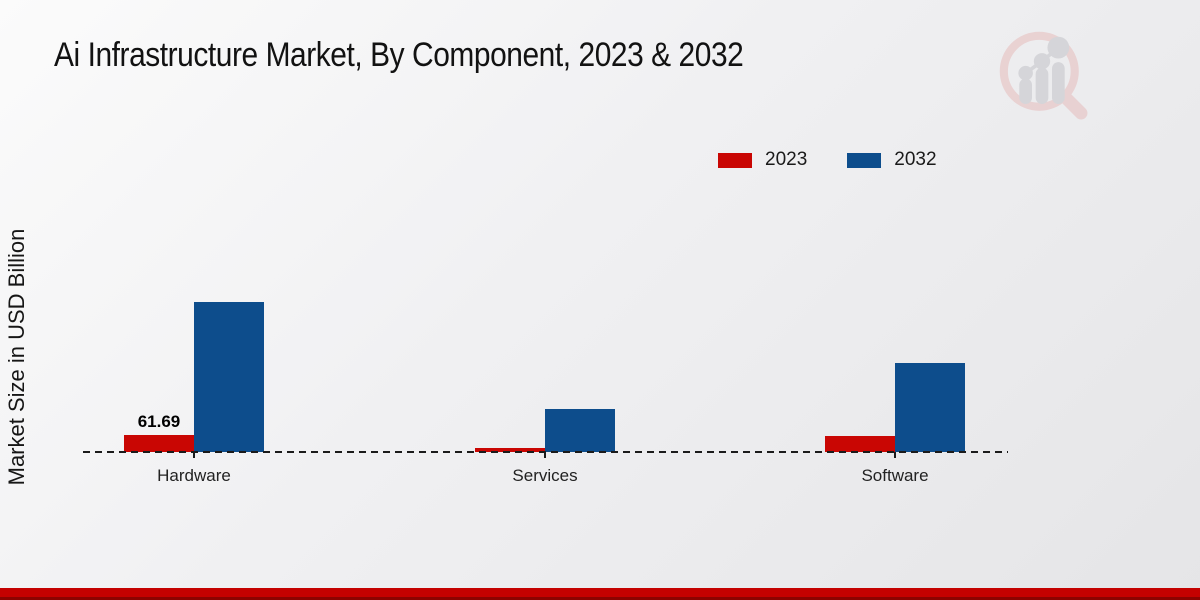 The height and width of the screenshot is (600, 1200). What do you see at coordinates (159, 443) in the screenshot?
I see `bar-hardware-2023` at bounding box center [159, 443].